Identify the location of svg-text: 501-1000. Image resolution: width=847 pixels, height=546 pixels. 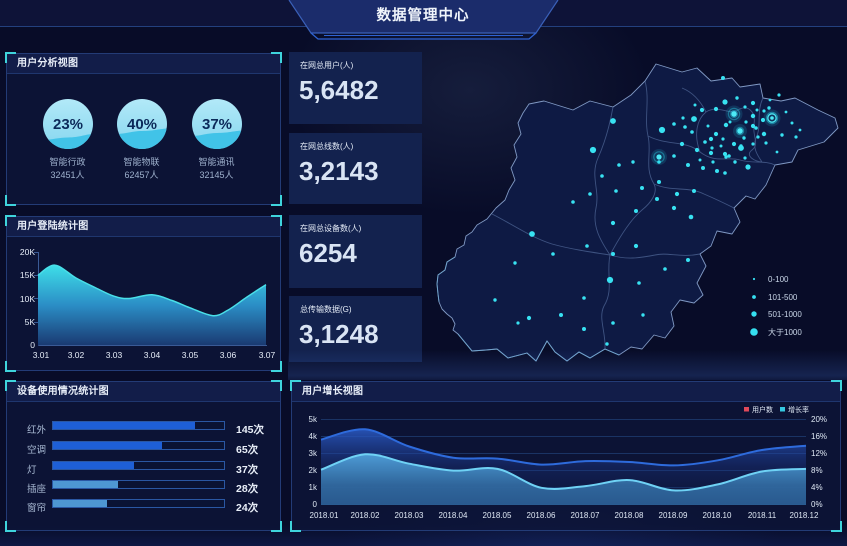
(785, 314).